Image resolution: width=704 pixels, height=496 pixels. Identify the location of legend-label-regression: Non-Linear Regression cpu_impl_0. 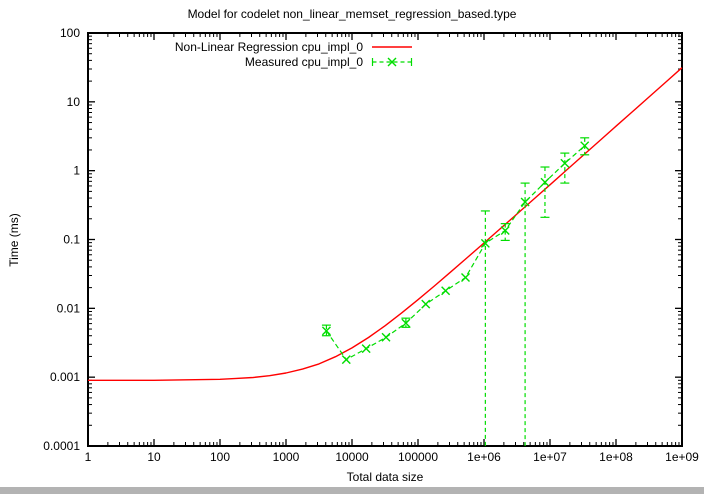
(268, 47).